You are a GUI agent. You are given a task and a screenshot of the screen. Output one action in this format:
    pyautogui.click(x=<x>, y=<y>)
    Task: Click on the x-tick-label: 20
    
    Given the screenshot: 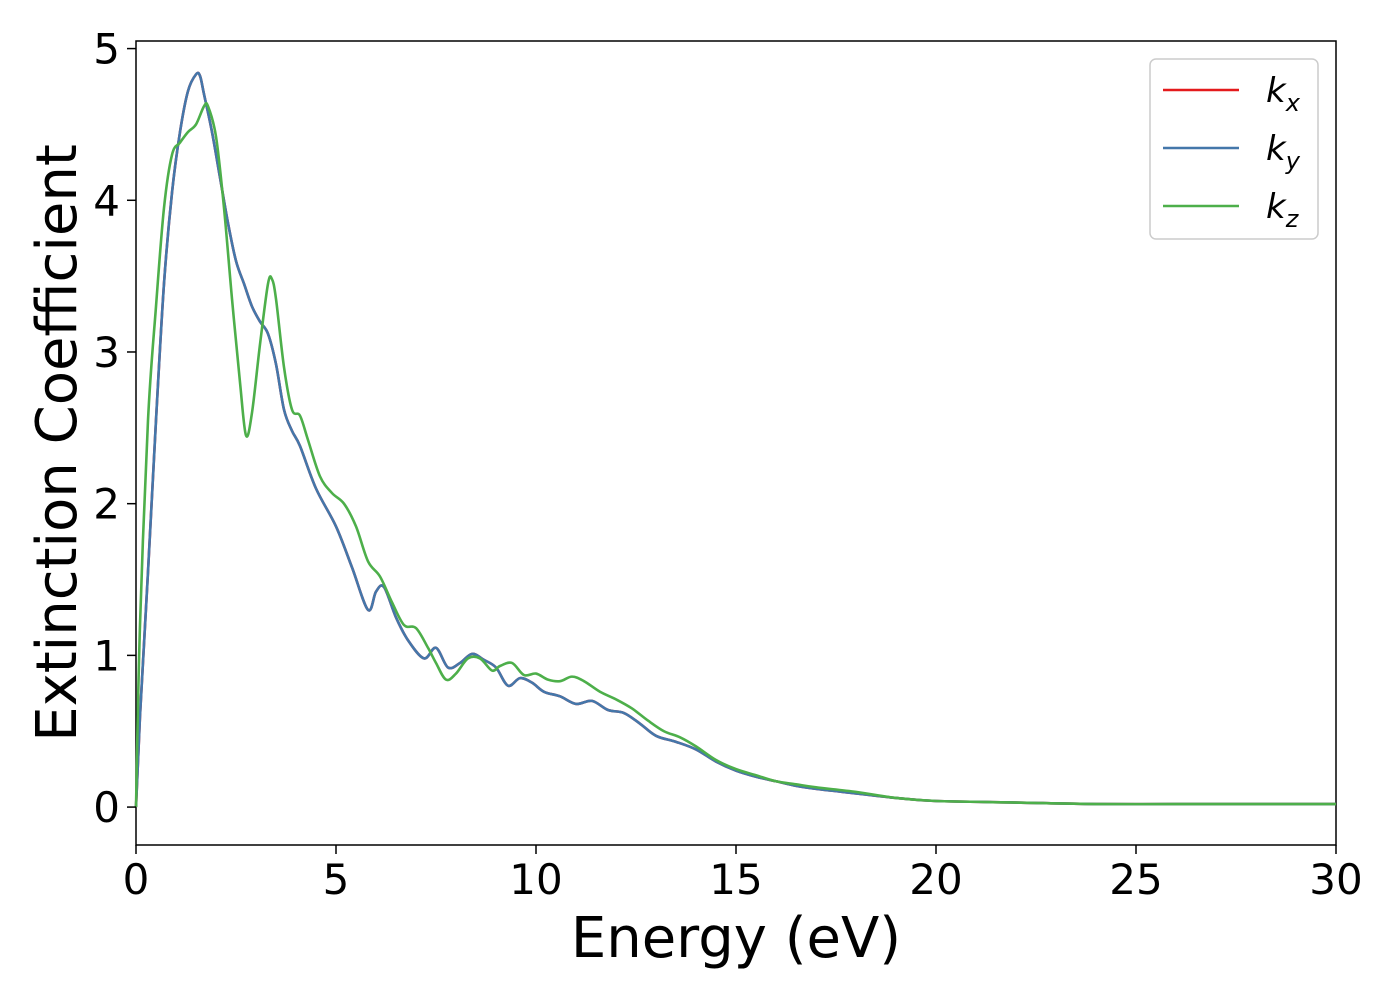 What is the action you would take?
    pyautogui.click(x=935, y=879)
    